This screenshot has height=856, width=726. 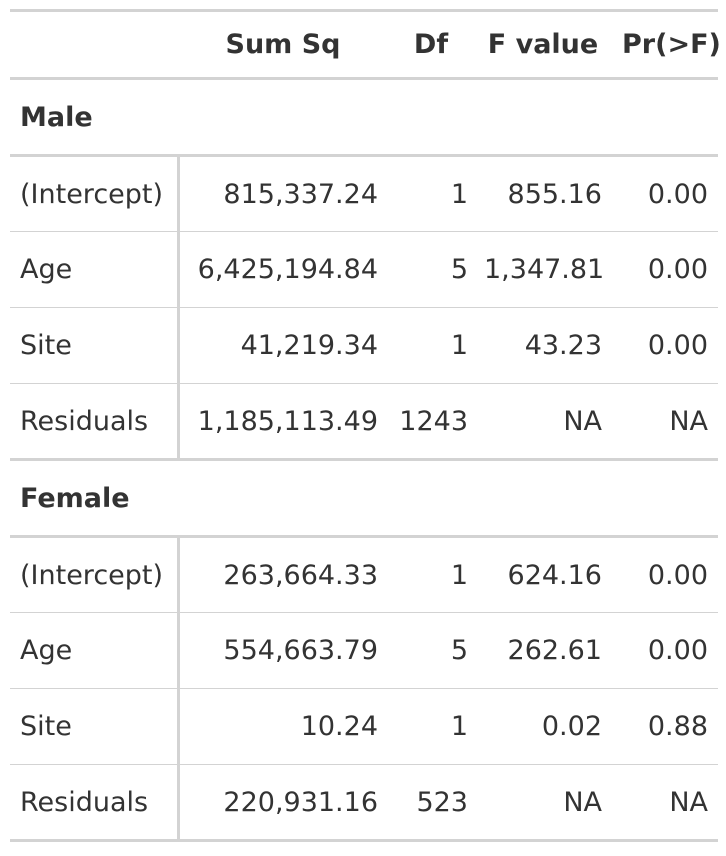 I want to click on header-sum-sq: Sum Sq, so click(x=283, y=44).